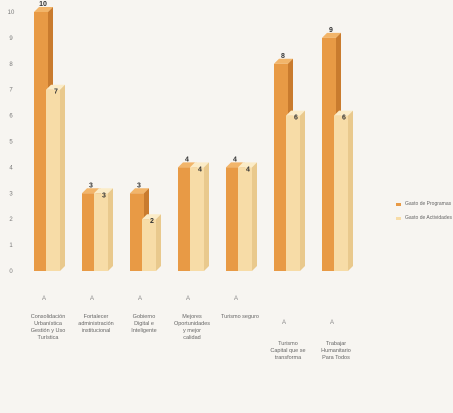 This screenshot has height=413, width=453. Describe the element at coordinates (152, 221) in the screenshot. I see `value-label-series-2: 2` at that location.